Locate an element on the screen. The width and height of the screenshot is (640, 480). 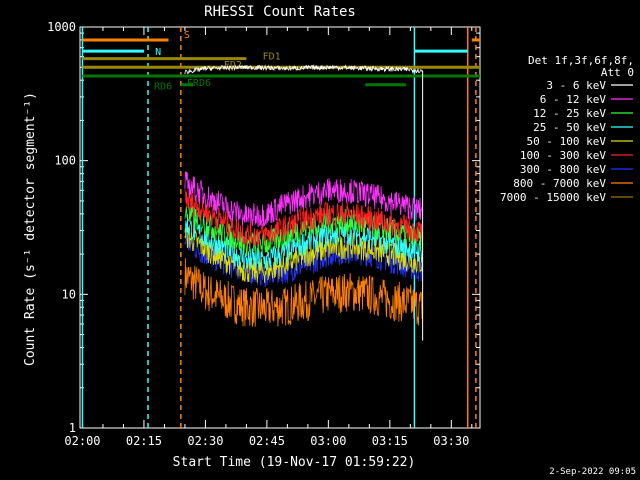
y-tick-label: 10 is located at coordinates (69, 294).